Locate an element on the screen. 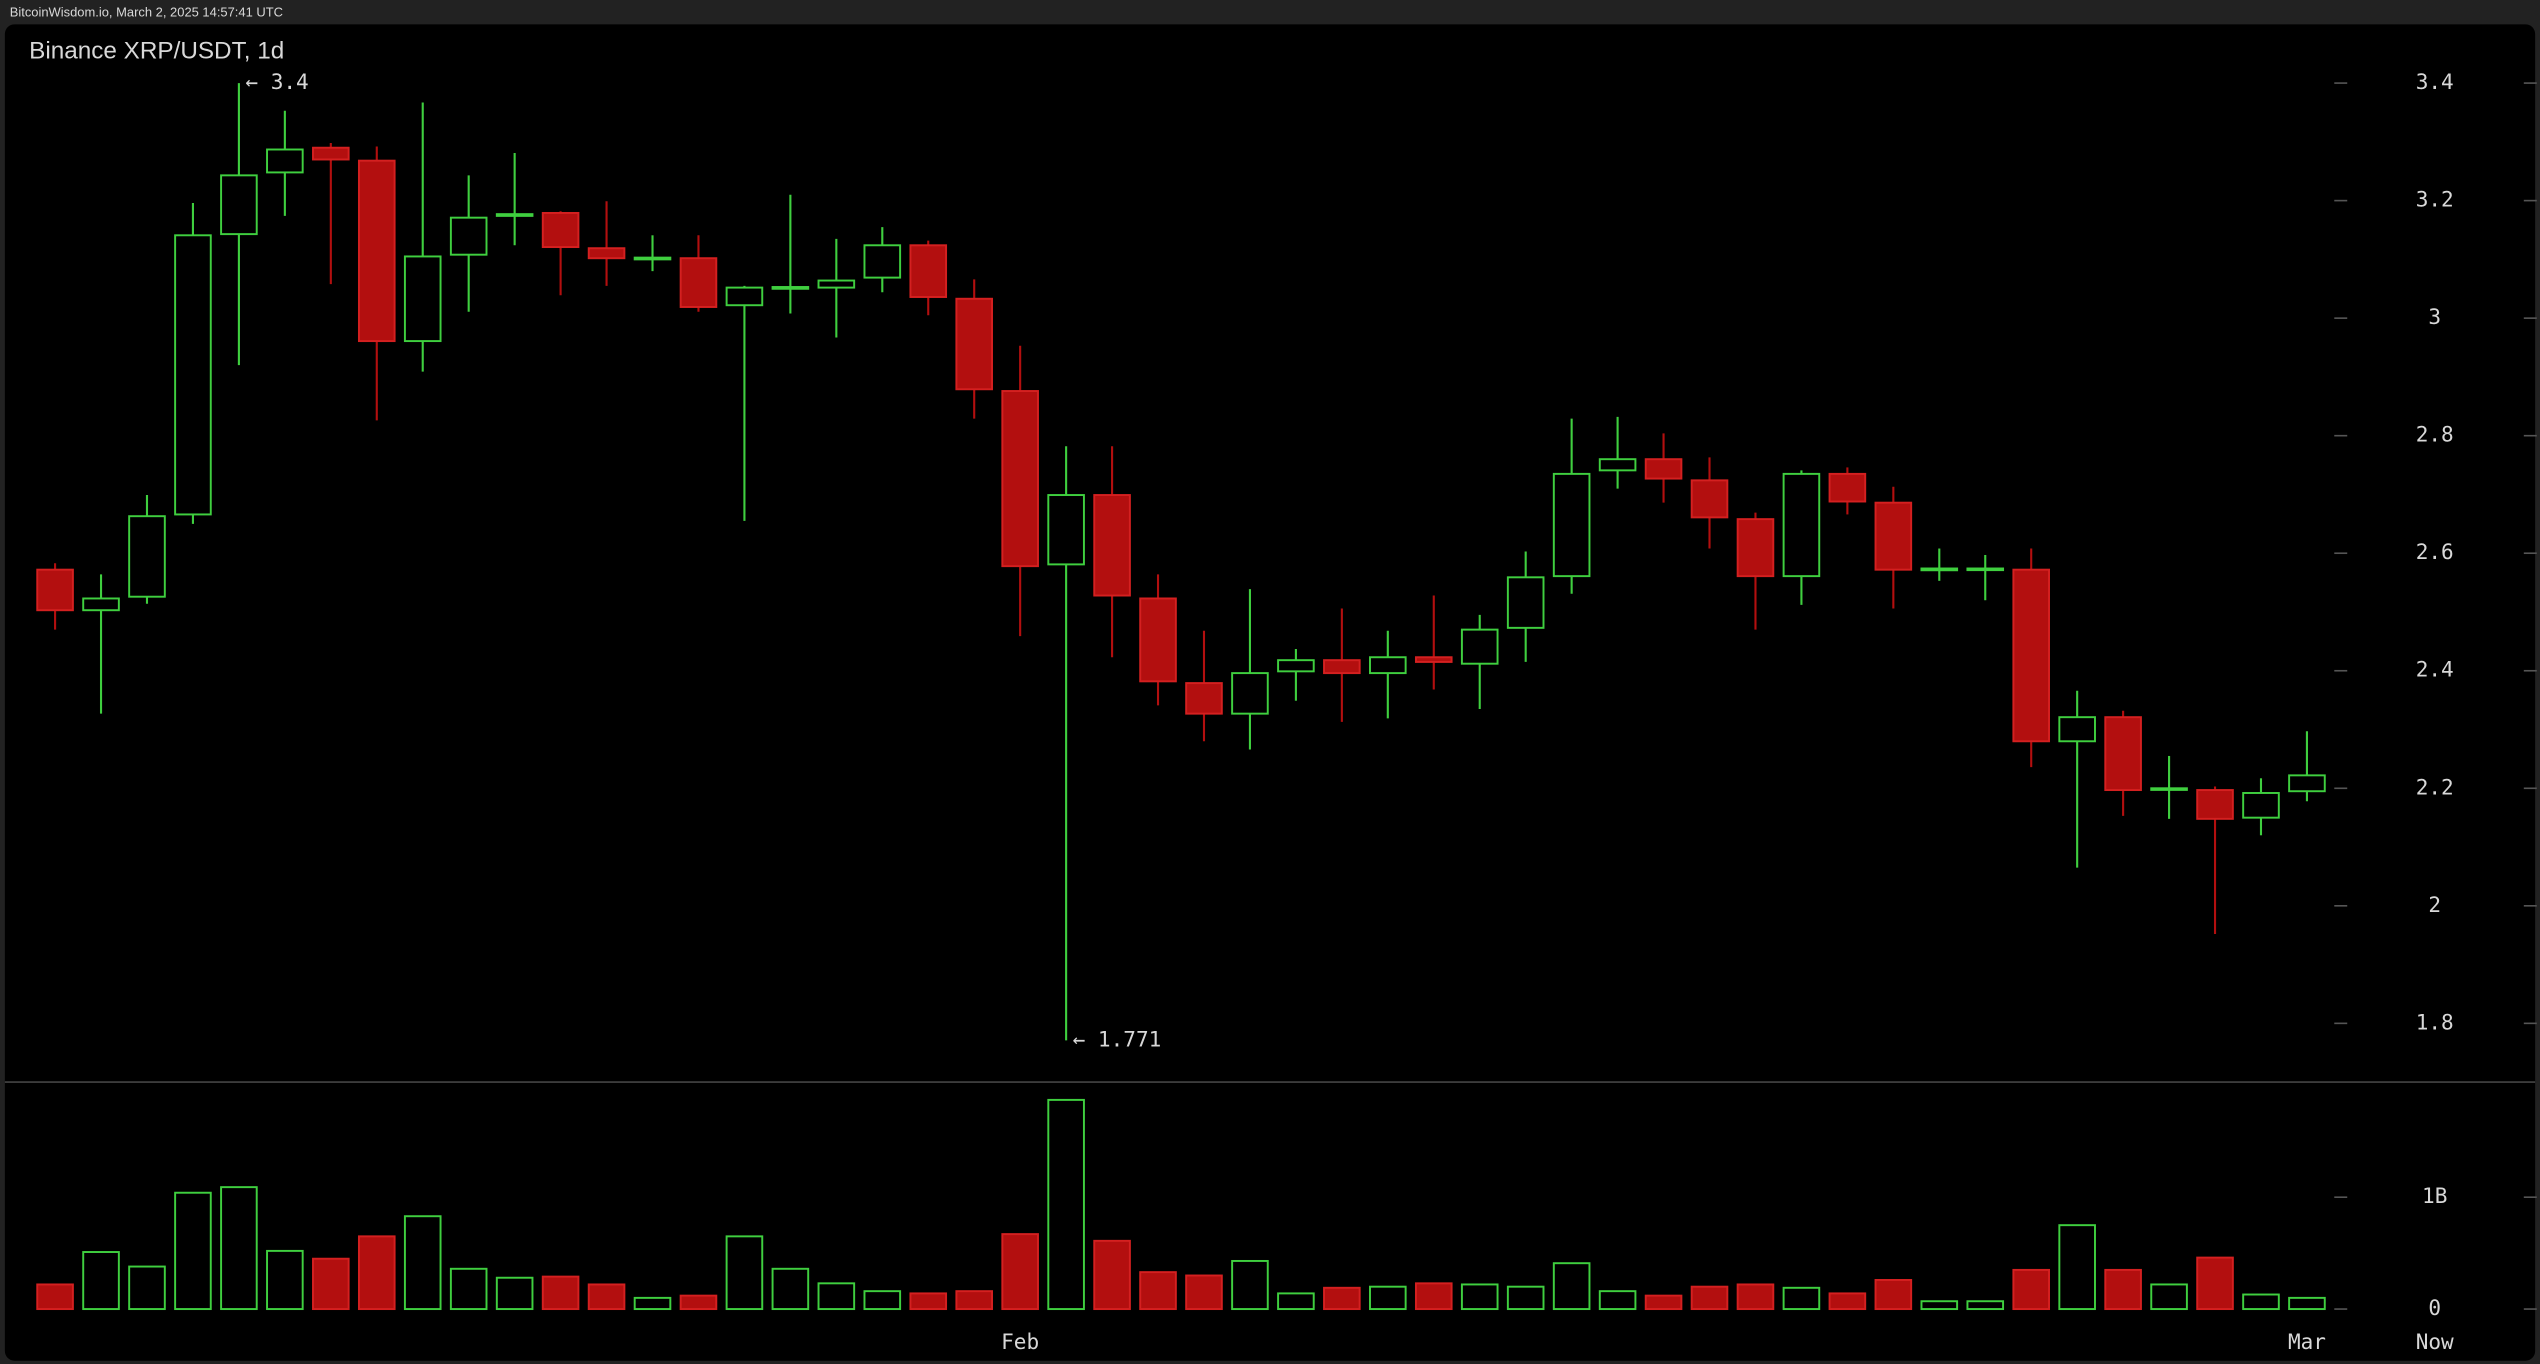  x-tick-label: Mar is located at coordinates (2307, 1341).